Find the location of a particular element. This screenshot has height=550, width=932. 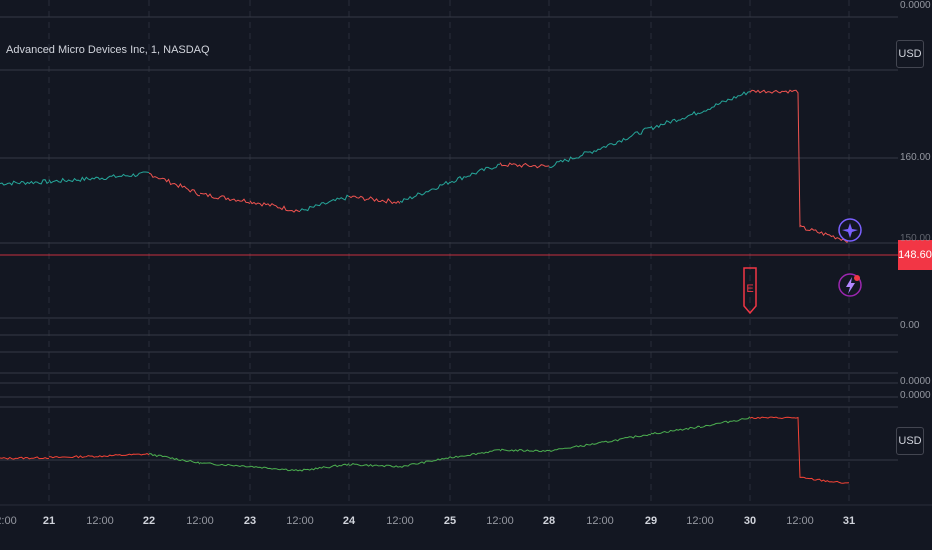

lightning-icon is located at coordinates (850, 285).